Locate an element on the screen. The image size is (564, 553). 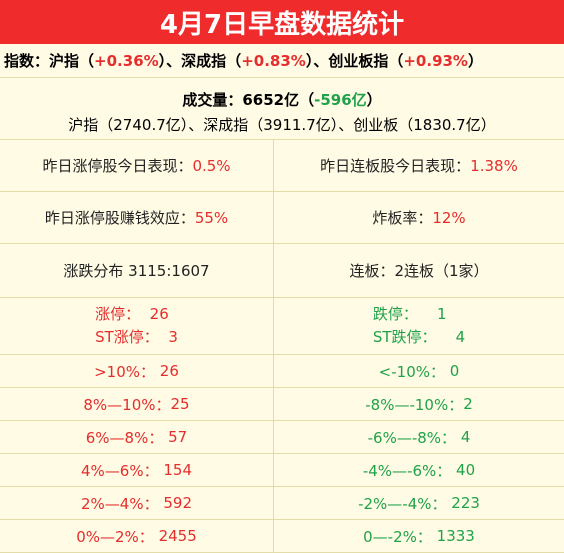
cy-index-change: +0.93% is located at coordinates (435, 60).